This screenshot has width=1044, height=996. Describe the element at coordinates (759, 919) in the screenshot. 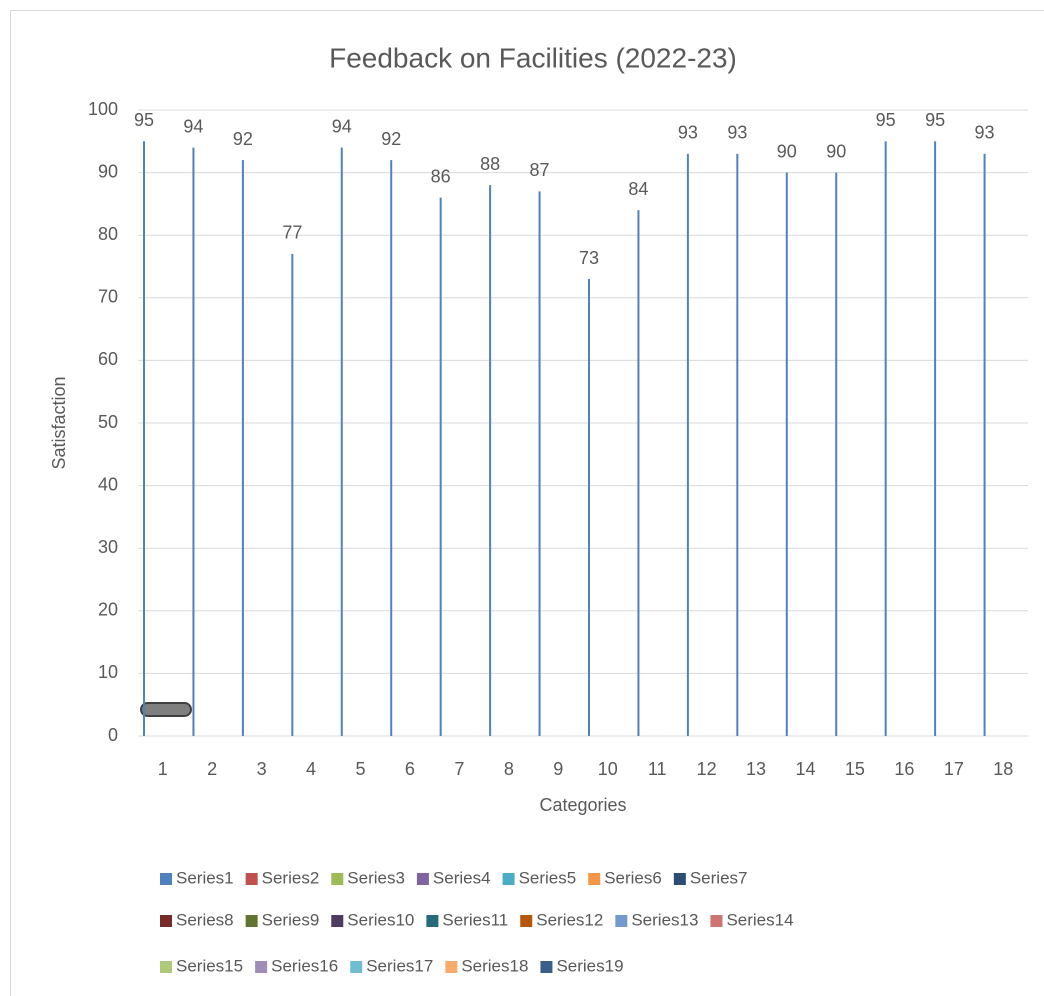

I see `legend-label: Series14` at that location.